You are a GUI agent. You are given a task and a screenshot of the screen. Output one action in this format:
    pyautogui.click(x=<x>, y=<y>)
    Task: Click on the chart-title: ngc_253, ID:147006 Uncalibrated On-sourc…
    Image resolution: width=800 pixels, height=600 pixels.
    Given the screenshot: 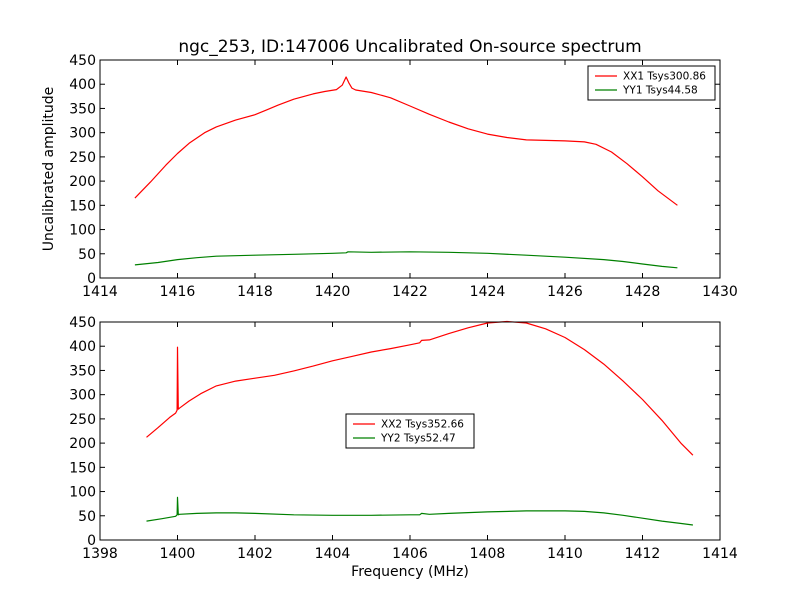 What is the action you would take?
    pyautogui.click(x=409, y=47)
    